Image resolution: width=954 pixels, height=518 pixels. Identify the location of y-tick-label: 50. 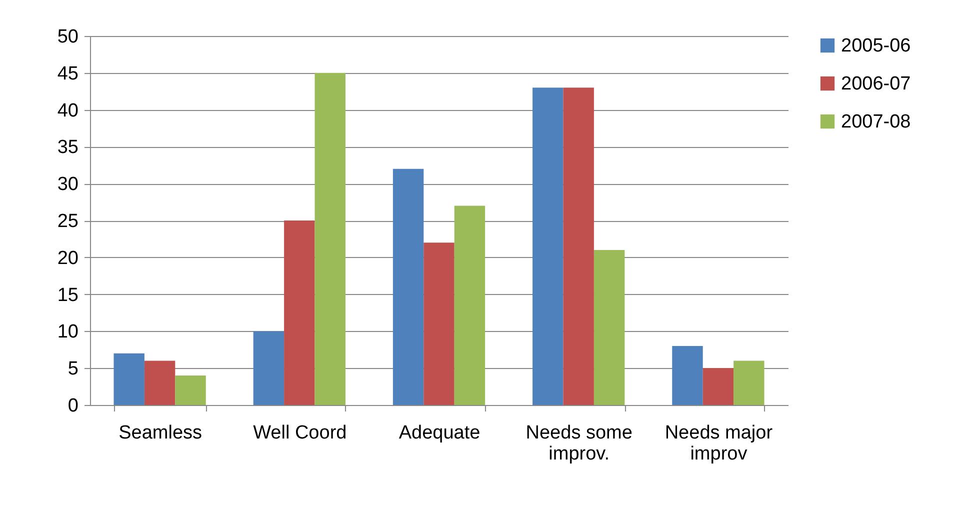
(67, 37).